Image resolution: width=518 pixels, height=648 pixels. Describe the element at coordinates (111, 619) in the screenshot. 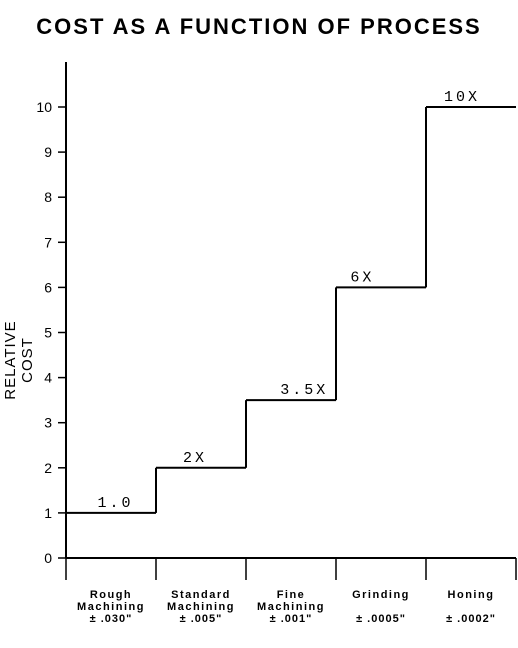

I see `x-tolerance-label: ± .030"` at that location.